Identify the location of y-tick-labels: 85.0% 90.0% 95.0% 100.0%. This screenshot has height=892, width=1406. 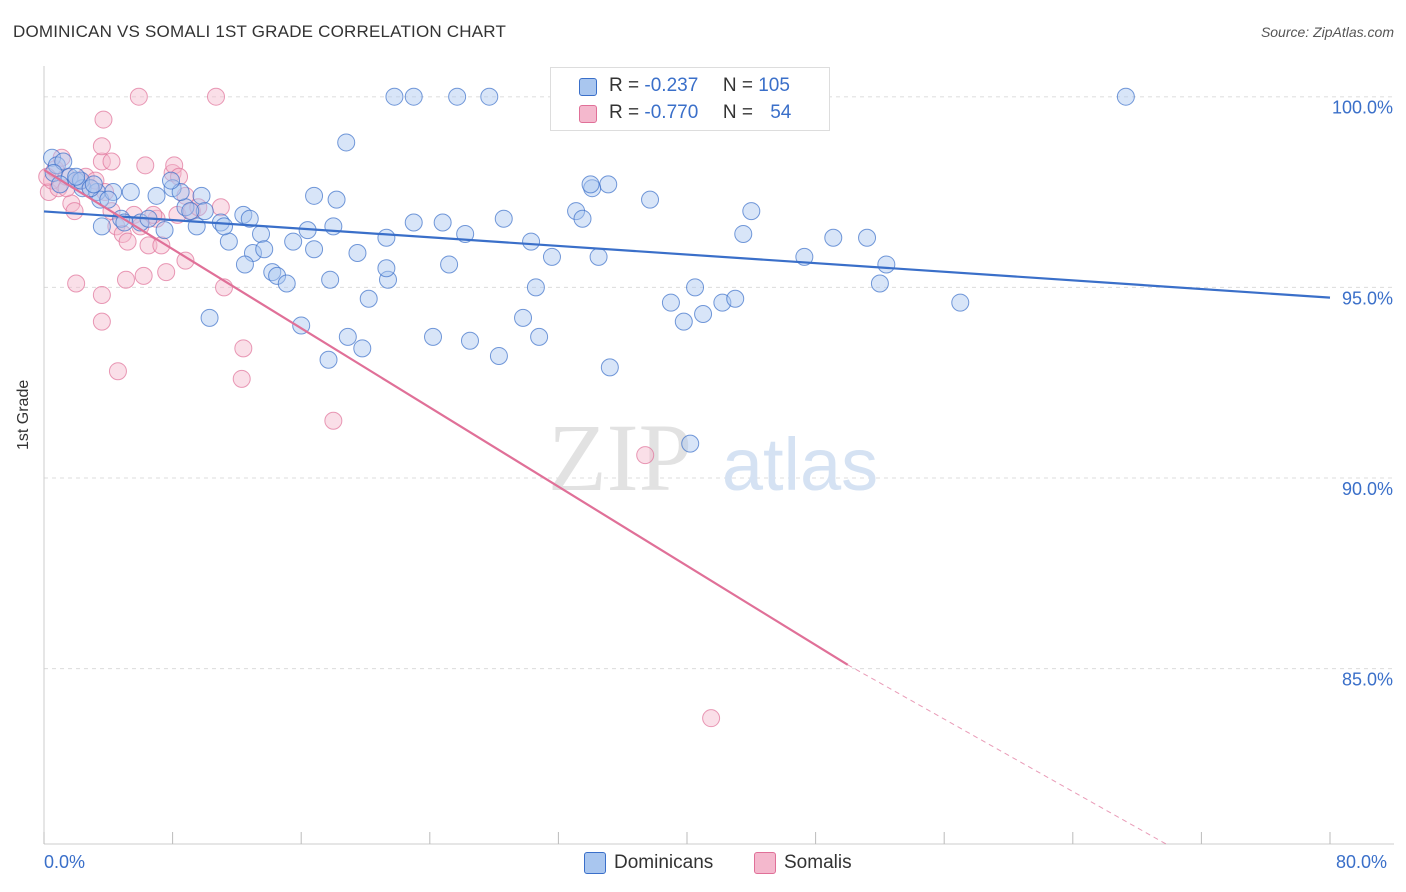
(1362, 394).